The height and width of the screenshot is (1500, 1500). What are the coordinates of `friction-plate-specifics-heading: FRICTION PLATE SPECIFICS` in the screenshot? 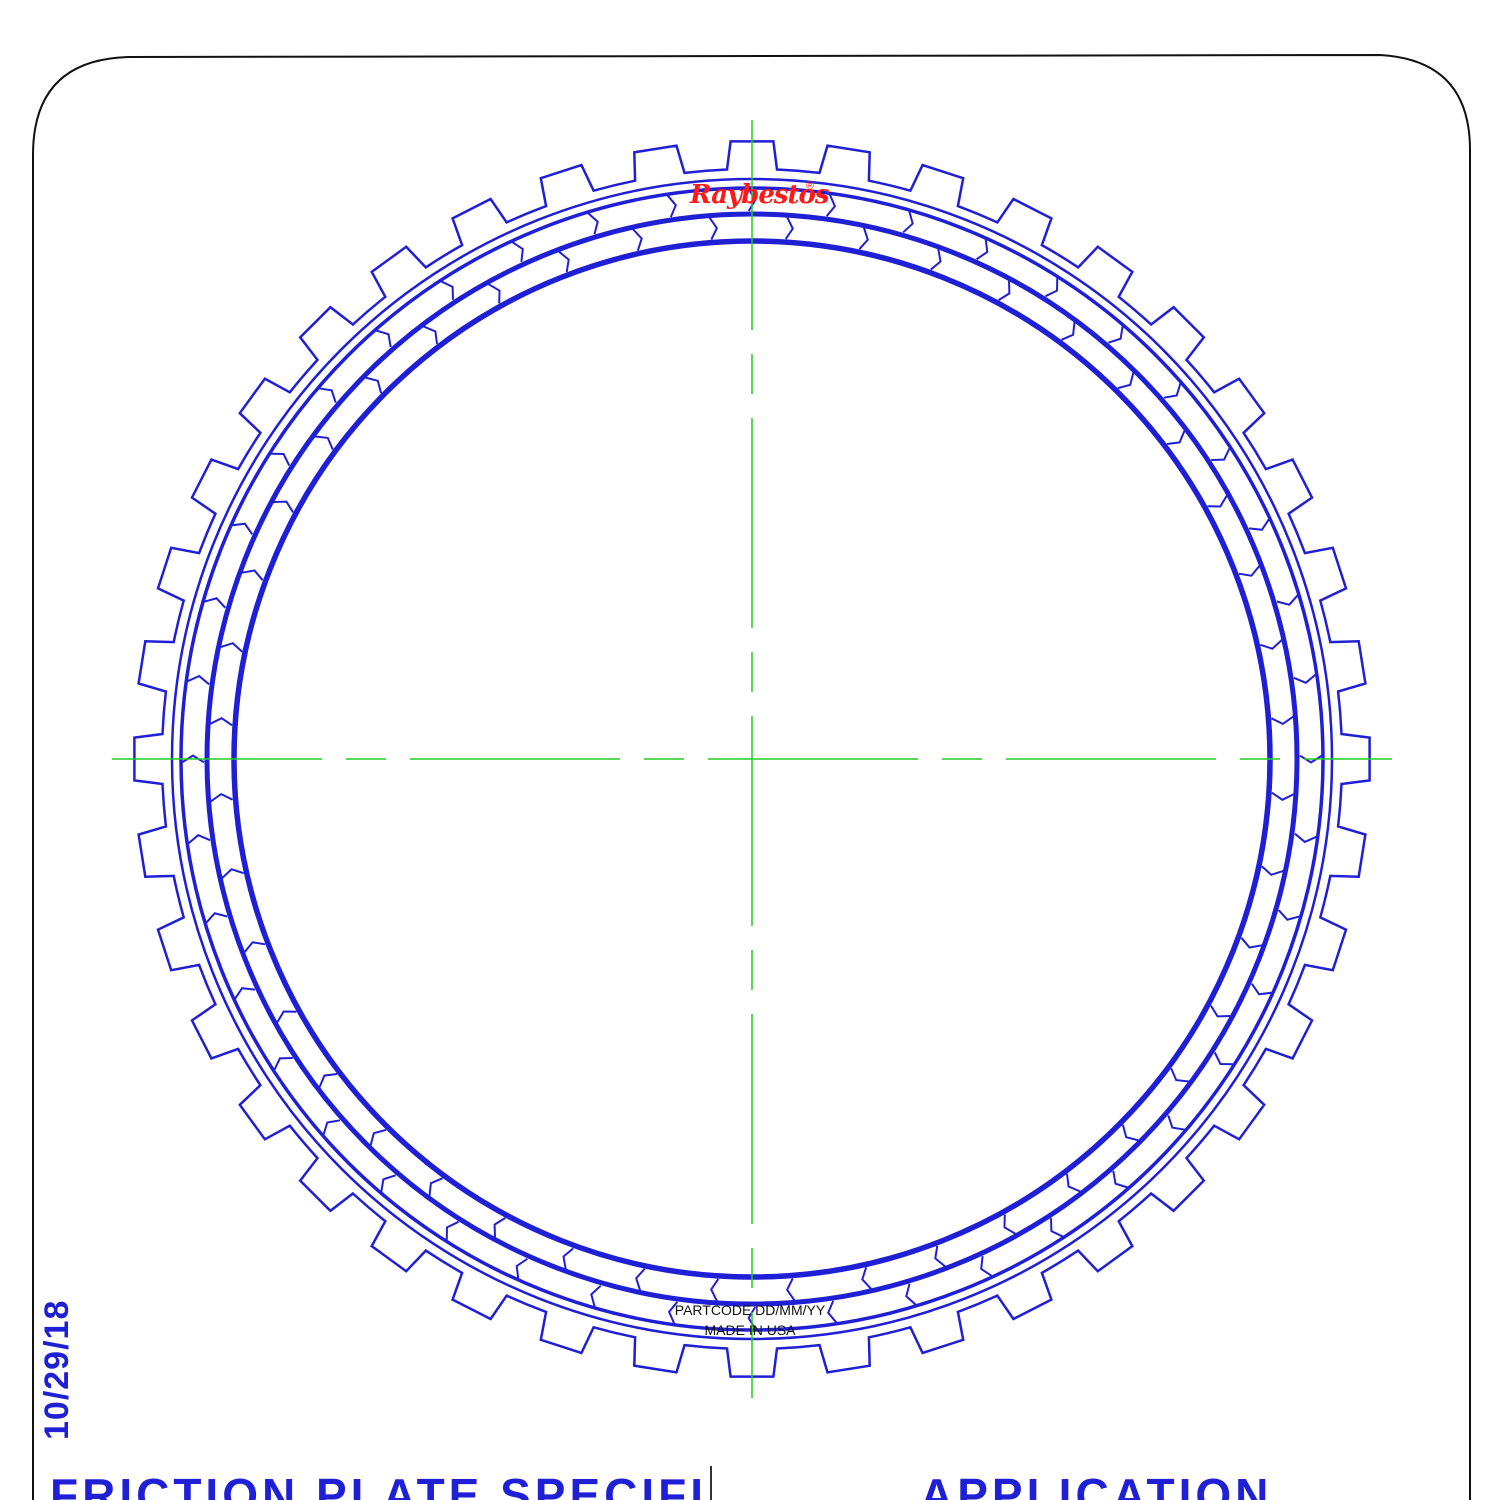 It's located at (375, 1484).